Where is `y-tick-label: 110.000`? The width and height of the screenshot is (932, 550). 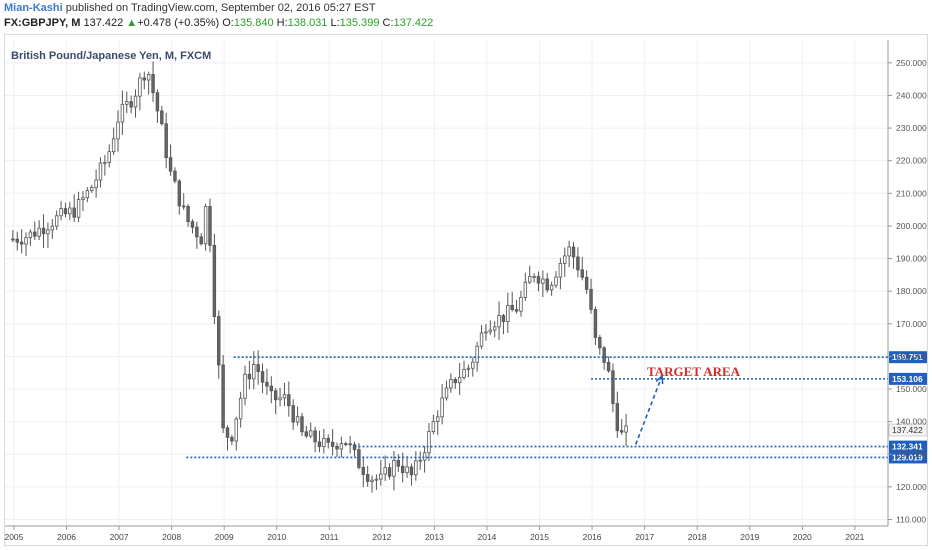 y-tick-label: 110.000 is located at coordinates (911, 519).